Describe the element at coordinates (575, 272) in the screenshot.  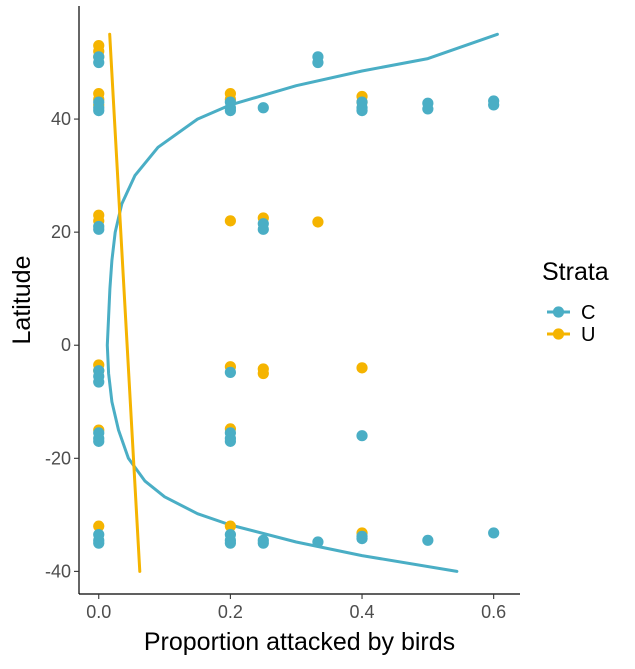
I see `legend-title: Strata` at that location.